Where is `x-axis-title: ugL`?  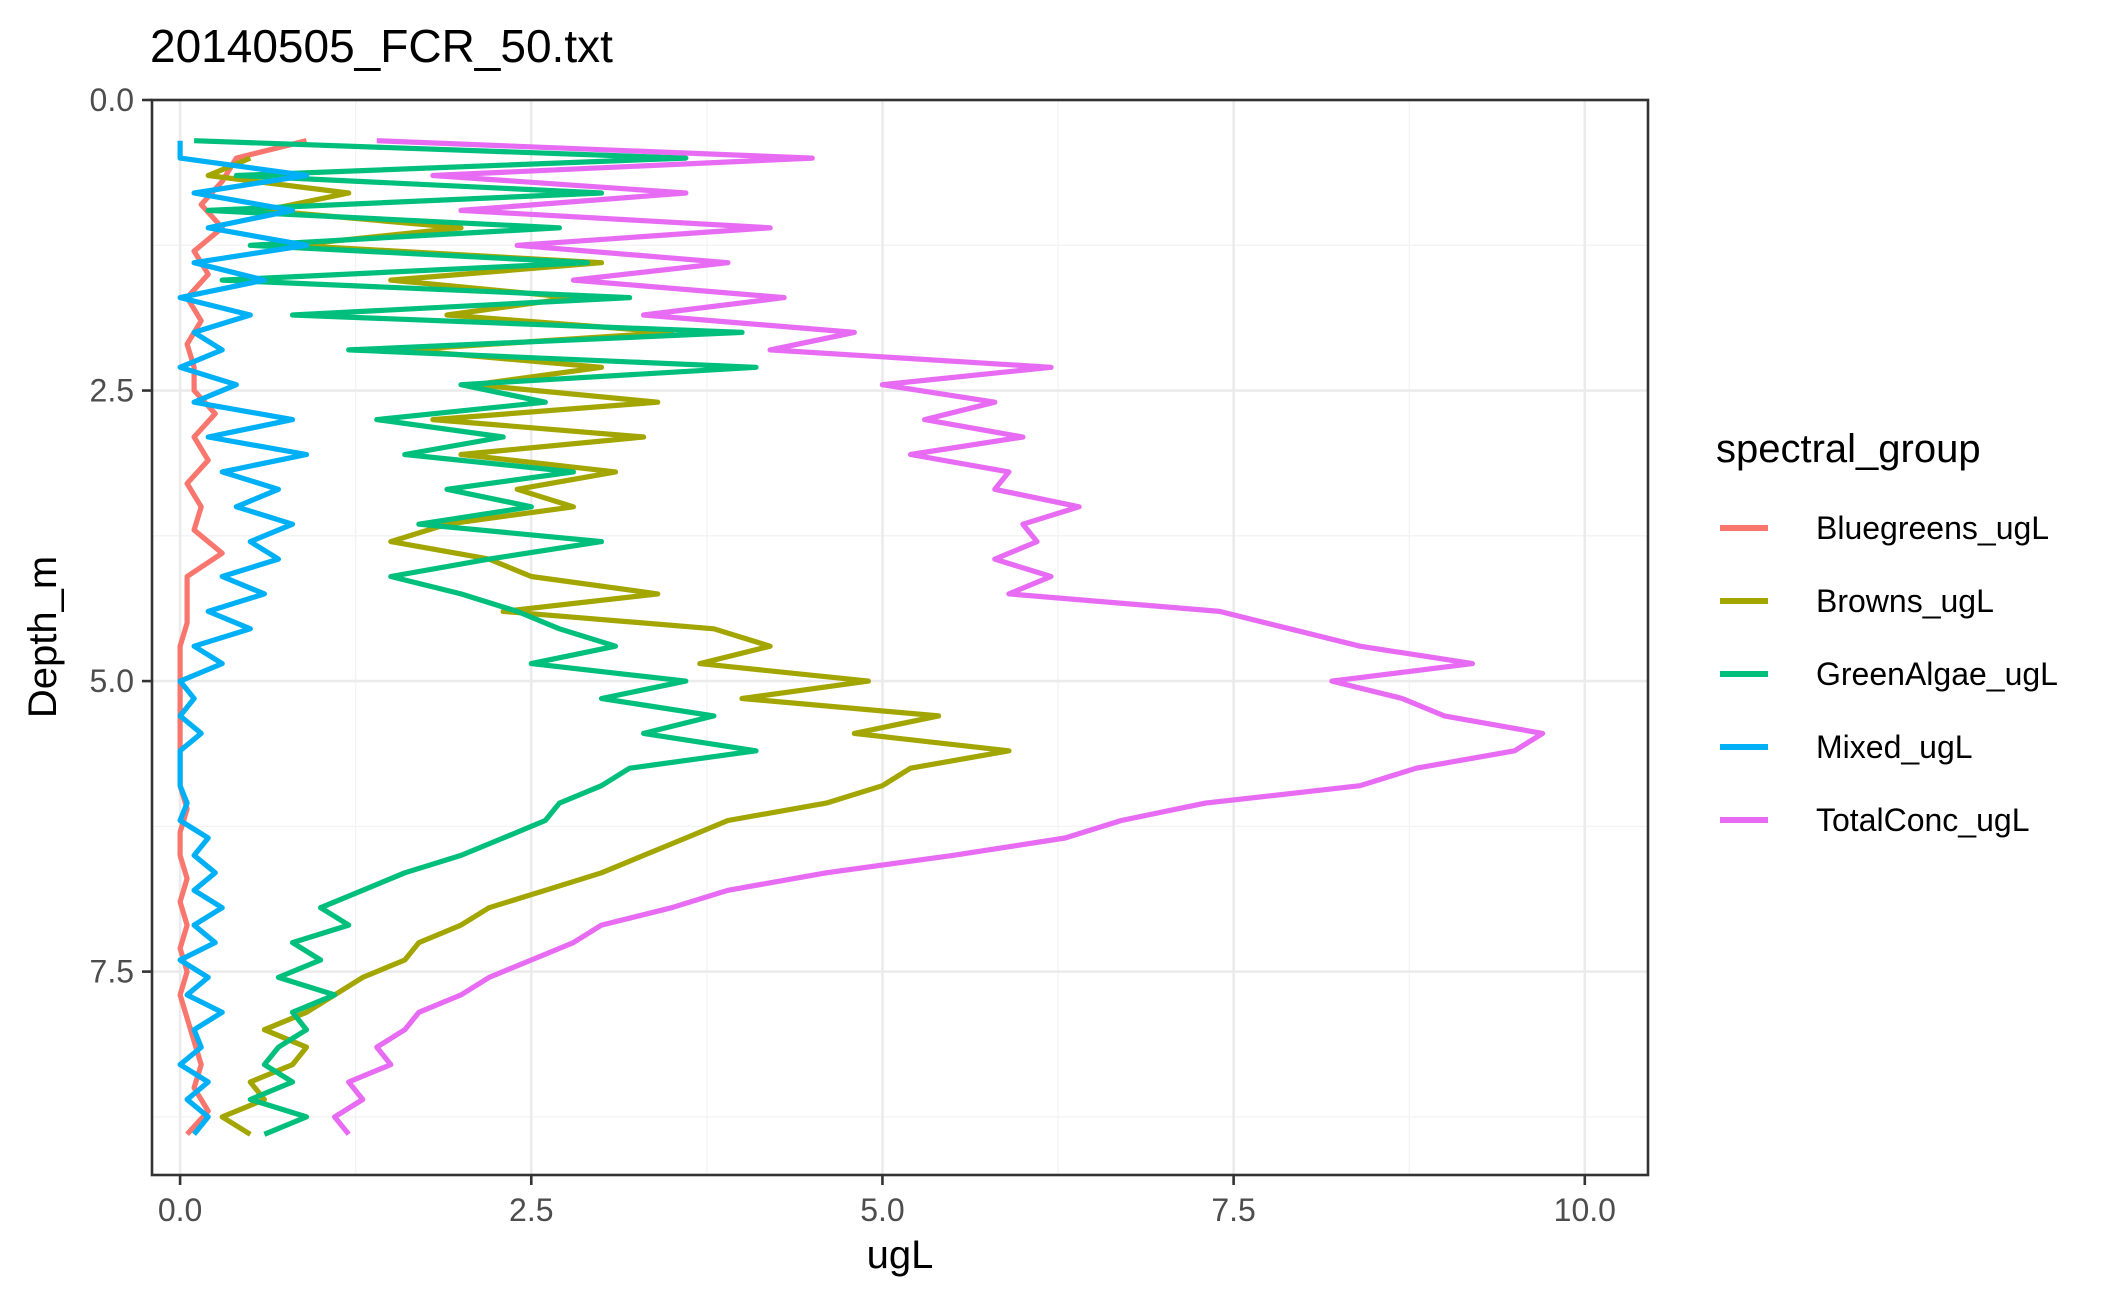 x-axis-title: ugL is located at coordinates (900, 1255).